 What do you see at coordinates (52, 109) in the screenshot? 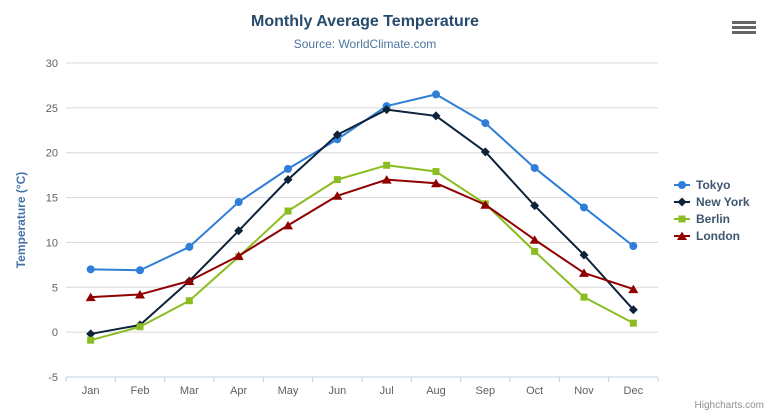
I see `y-tick-label: 25` at bounding box center [52, 109].